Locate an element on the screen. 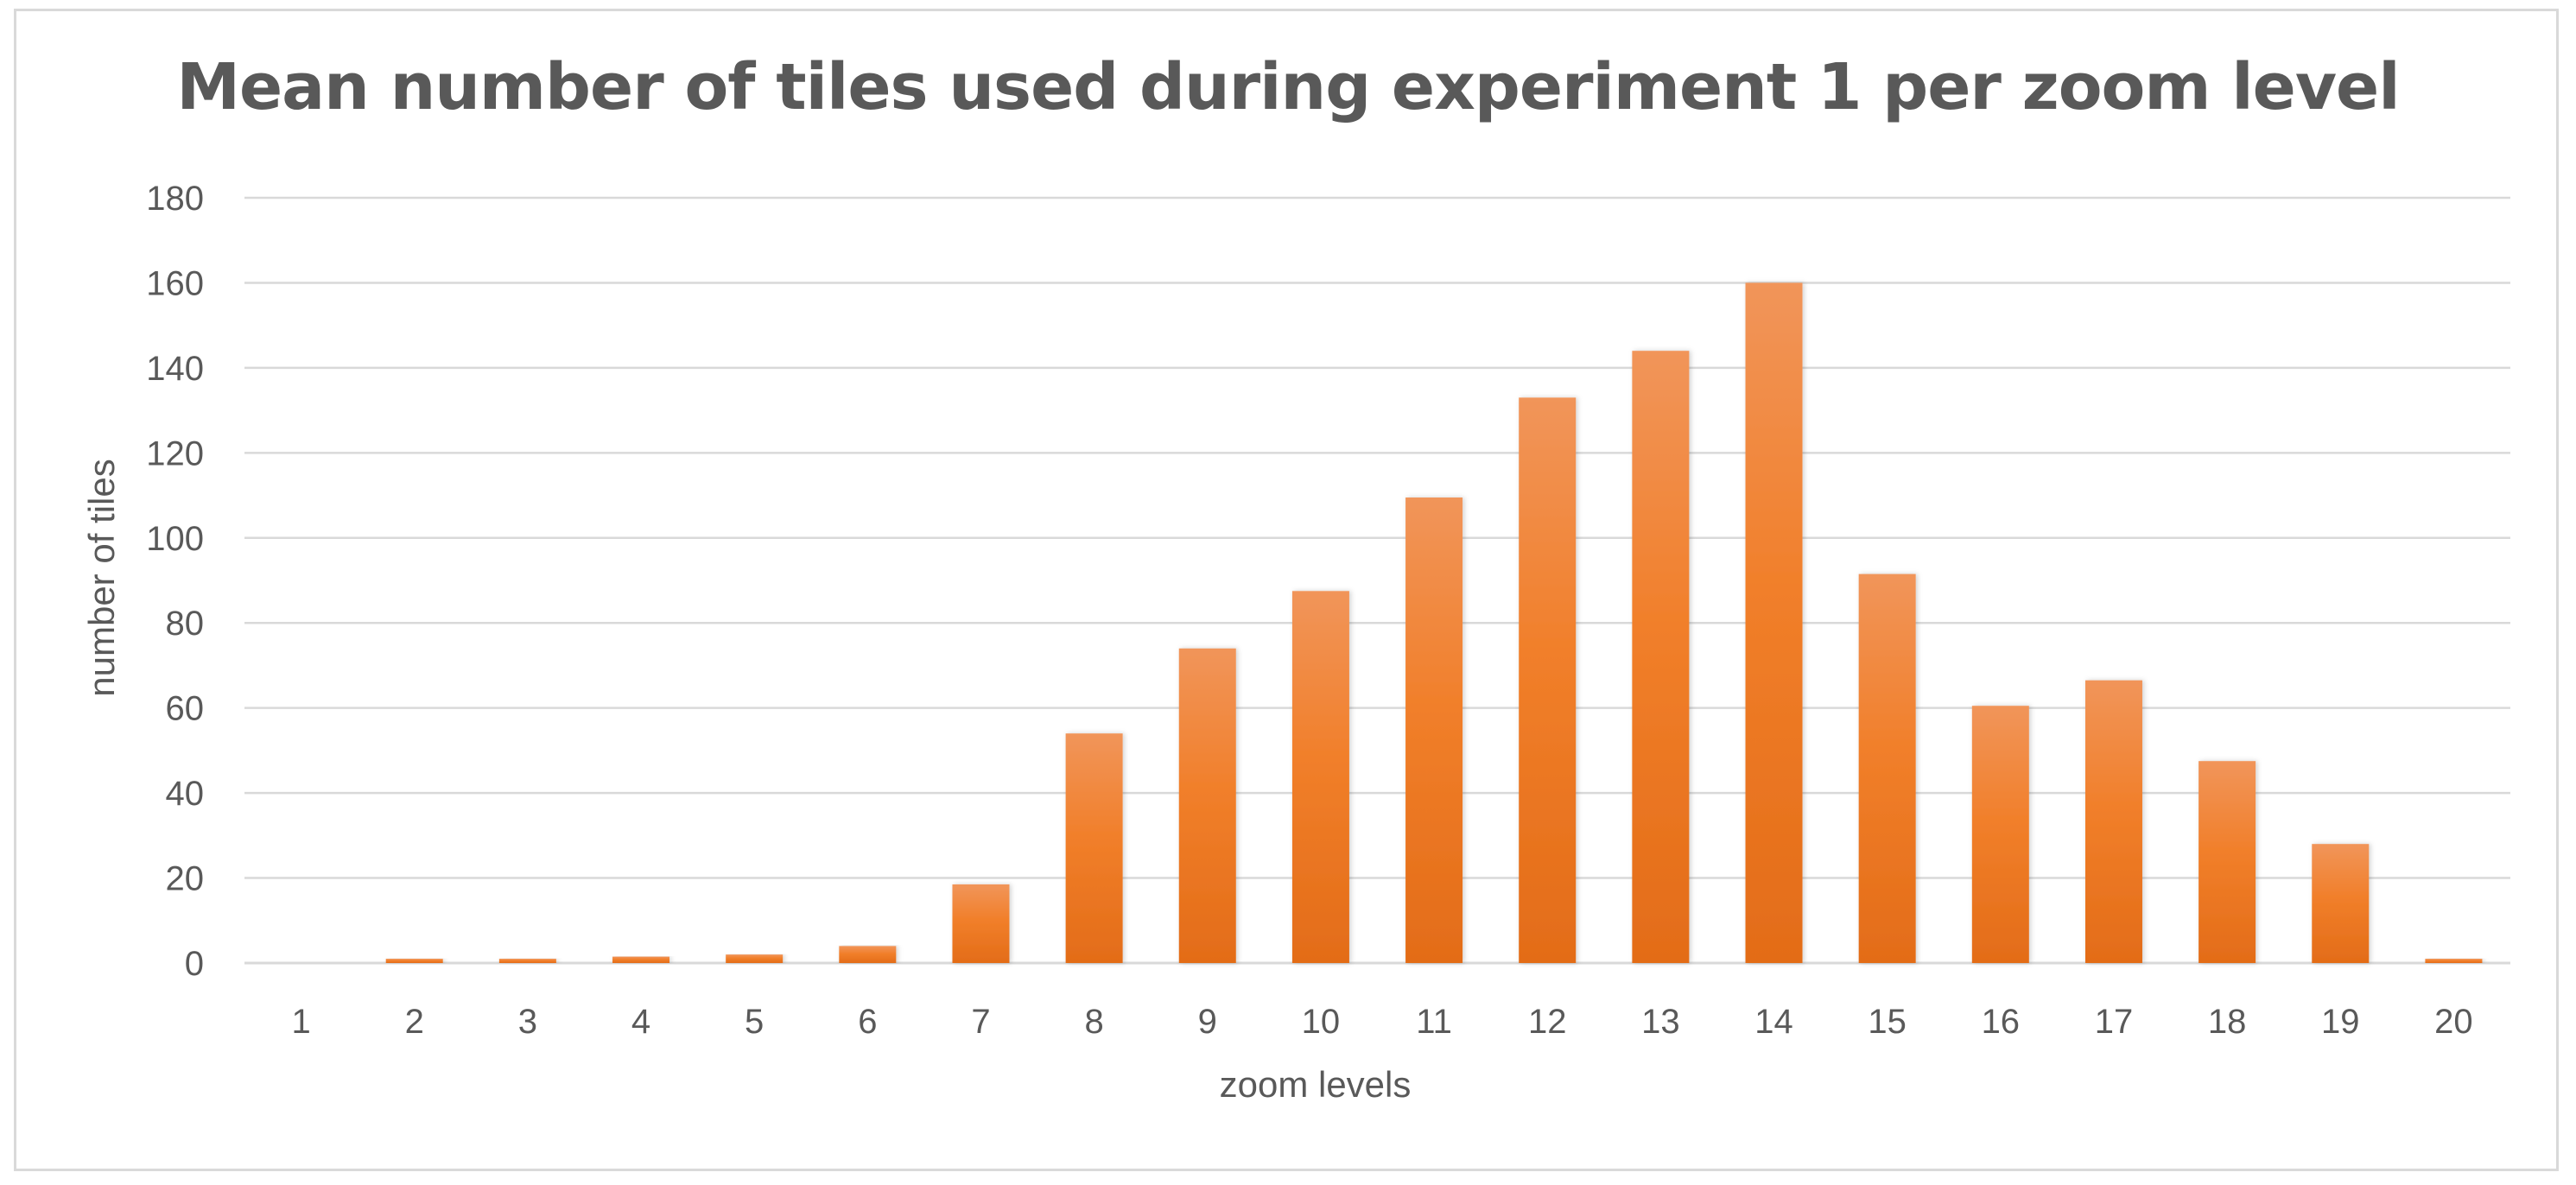 The image size is (2576, 1185). y-axis-title: number of tiles is located at coordinates (101, 577).